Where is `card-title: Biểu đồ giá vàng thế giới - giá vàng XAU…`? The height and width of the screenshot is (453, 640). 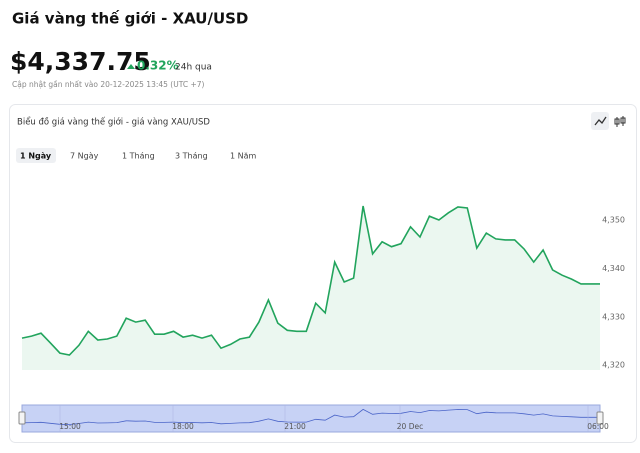 card-title: Biểu đồ giá vàng thế giới - giá vàng XAU… is located at coordinates (113, 122).